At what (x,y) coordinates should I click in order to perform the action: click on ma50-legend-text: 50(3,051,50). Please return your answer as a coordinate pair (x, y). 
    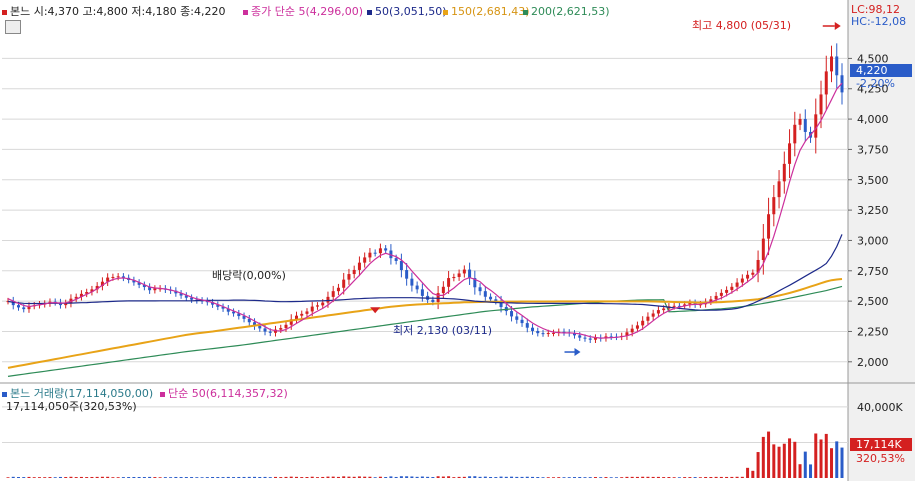
    Looking at the image, I should click on (411, 11).